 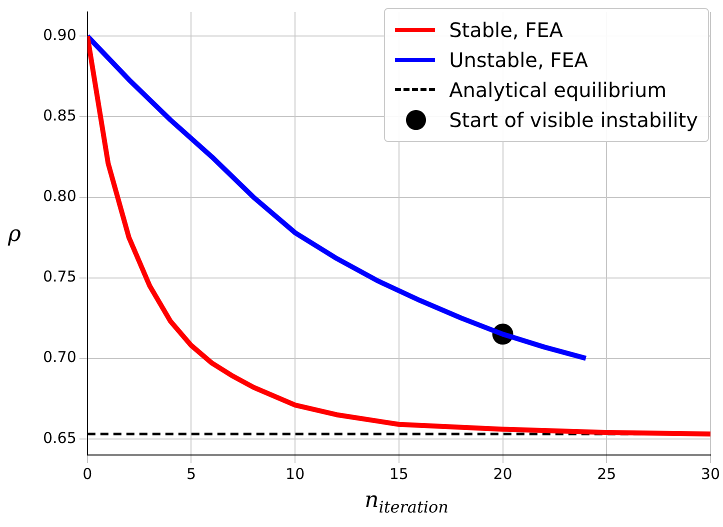 I want to click on legend-label: Stable, FEA, so click(x=506, y=30).